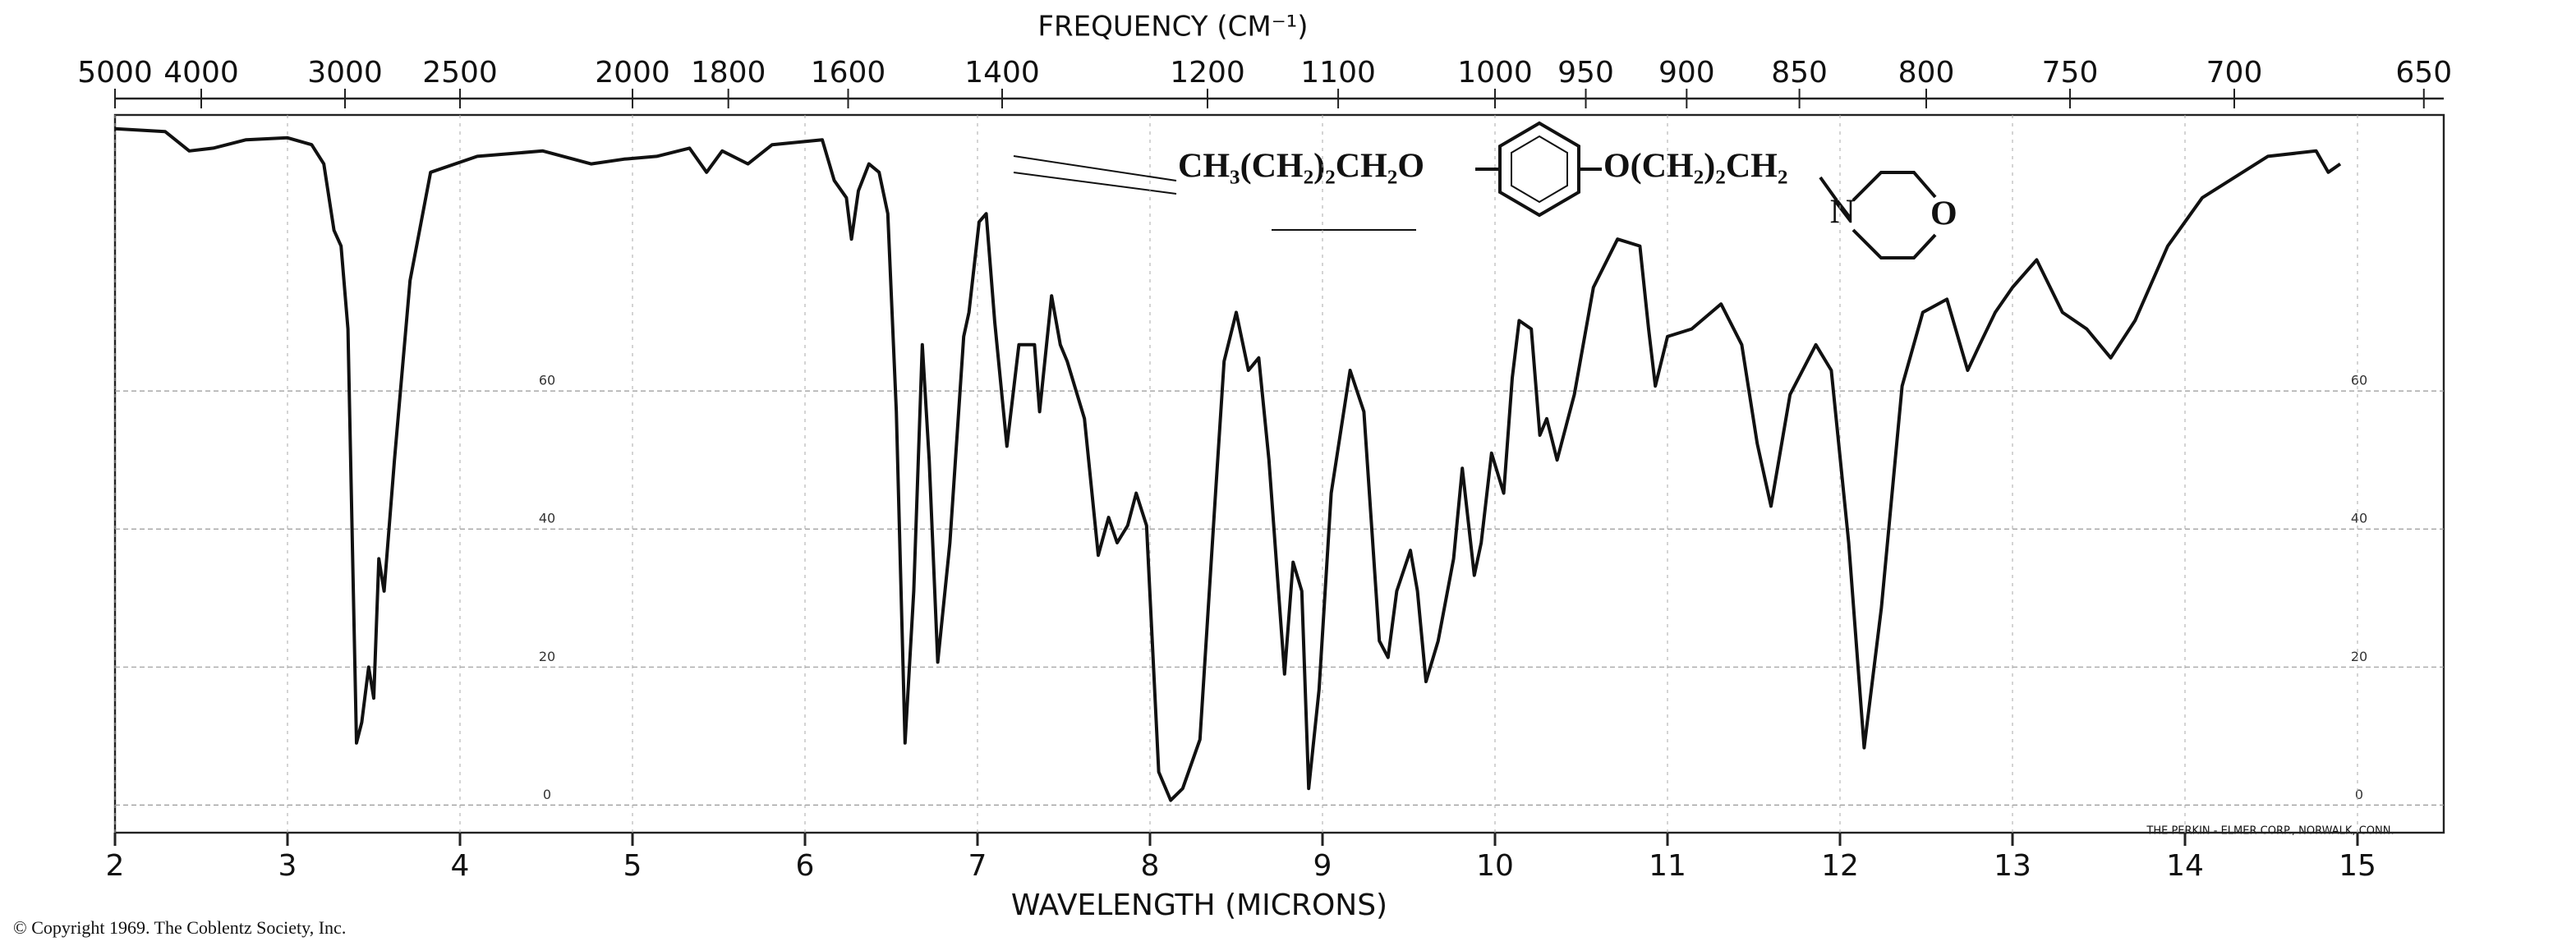  What do you see at coordinates (116, 866) in the screenshot?
I see `x-tick-label: 2` at bounding box center [116, 866].